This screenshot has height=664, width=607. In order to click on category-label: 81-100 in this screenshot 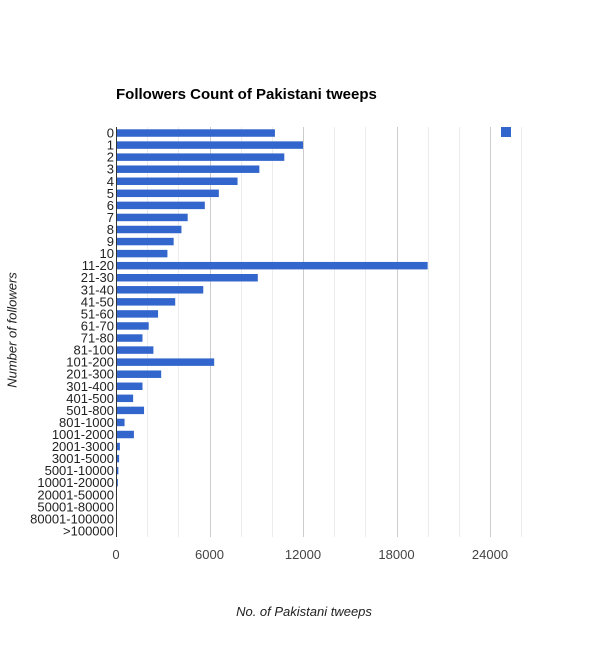, I will do `click(94, 350)`.